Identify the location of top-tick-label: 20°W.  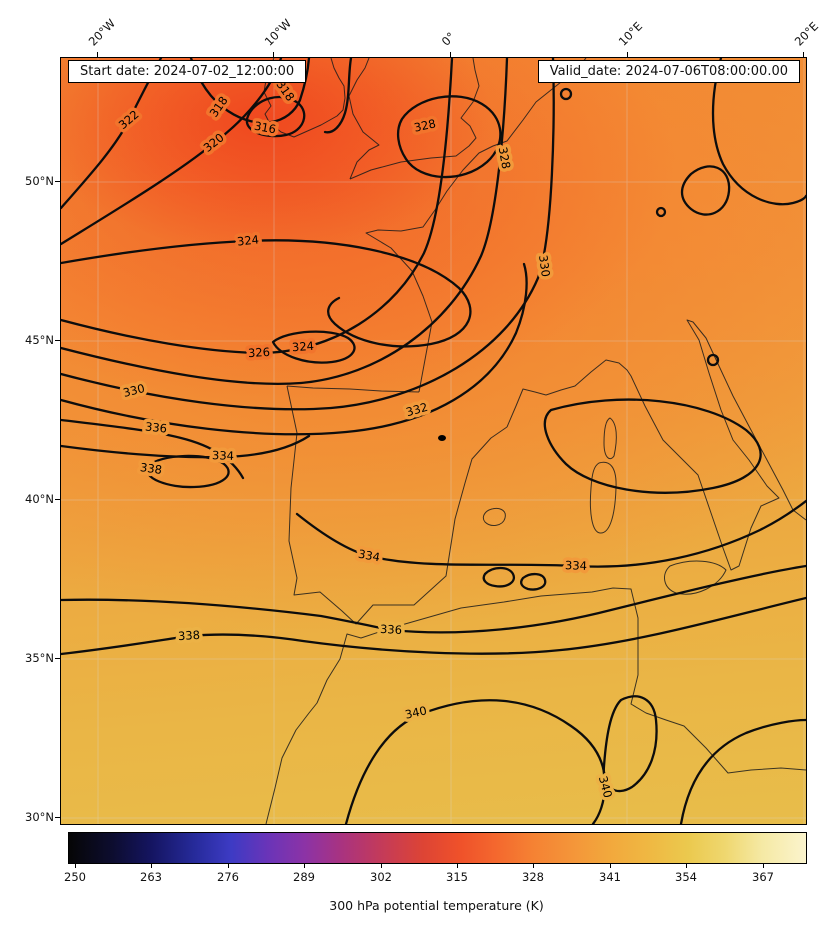
(102, 32).